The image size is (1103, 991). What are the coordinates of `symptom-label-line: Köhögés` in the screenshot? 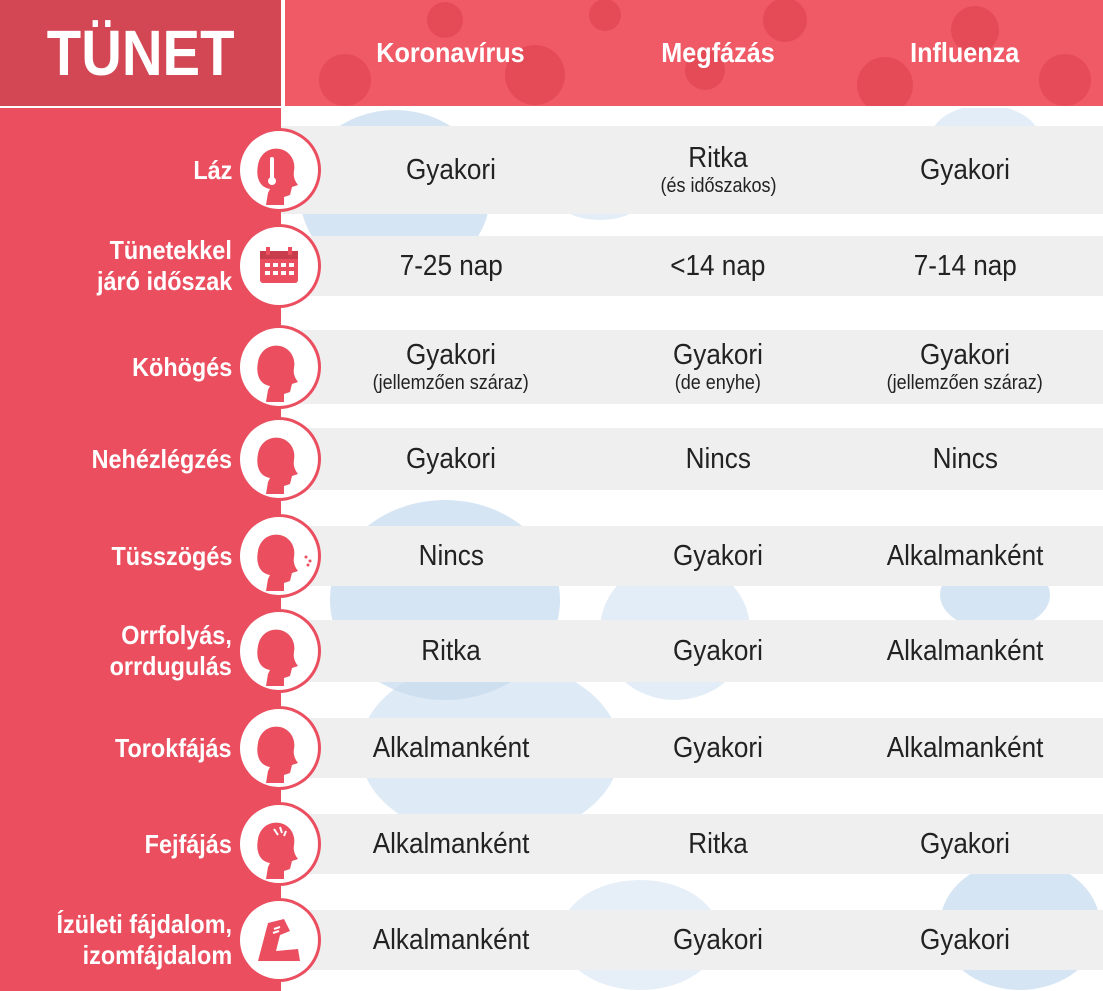 It's located at (181, 366).